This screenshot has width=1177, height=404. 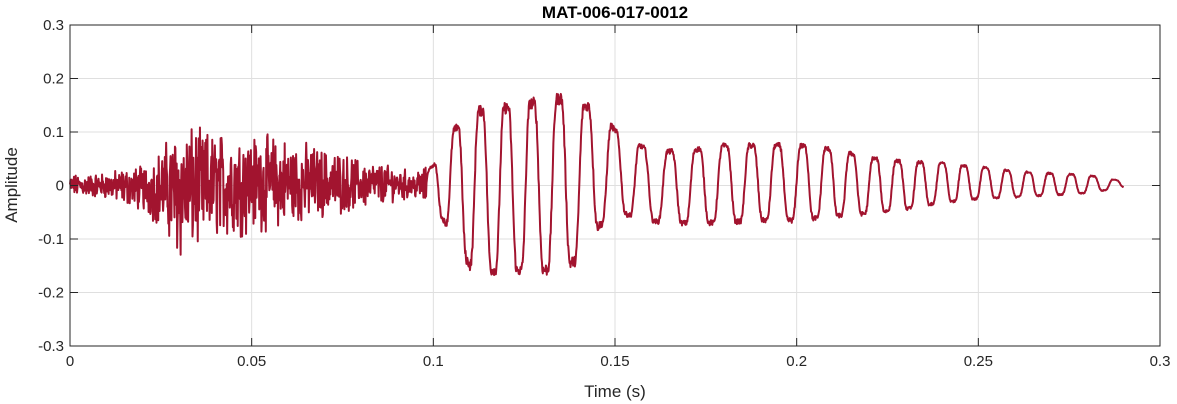 I want to click on x-tick-label: 0.1, so click(x=433, y=361).